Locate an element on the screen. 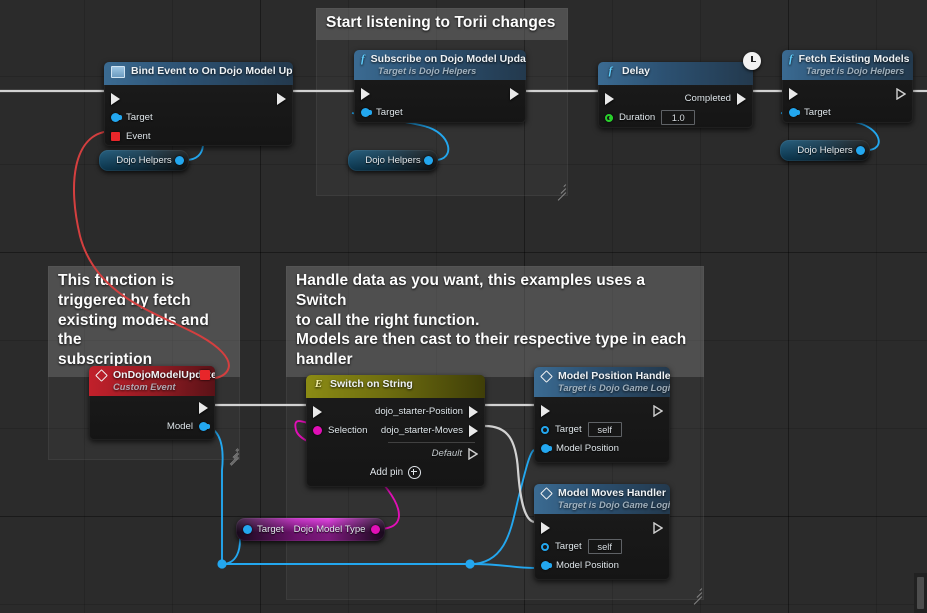 The height and width of the screenshot is (613, 927). node-resize-grip-icon is located at coordinates (234, 457).